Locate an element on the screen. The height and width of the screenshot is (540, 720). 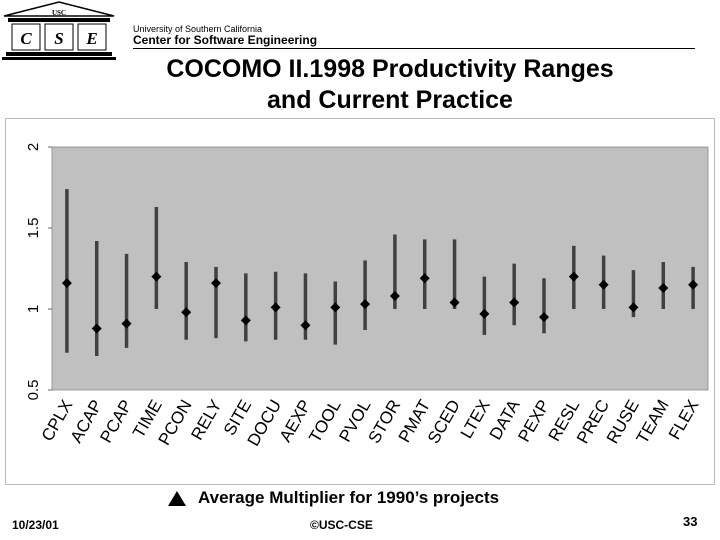
title-line-2: and Current Practice is located at coordinates (390, 100).